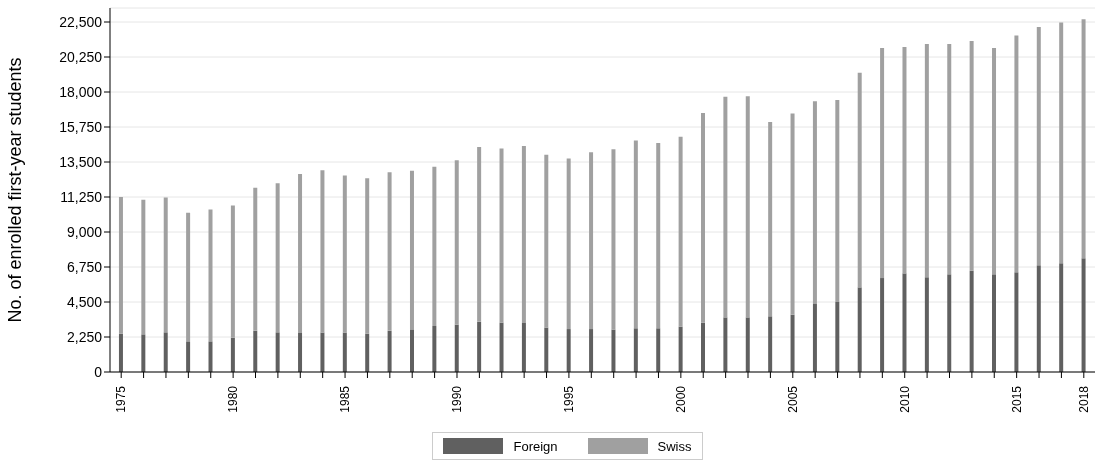 Image resolution: width=1103 pixels, height=470 pixels. I want to click on x-tick-label: 2018, so click(1084, 399).